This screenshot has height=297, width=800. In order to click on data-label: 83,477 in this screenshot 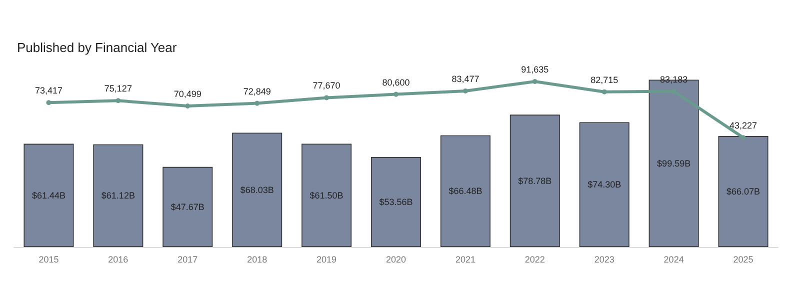, I will do `click(466, 79)`.